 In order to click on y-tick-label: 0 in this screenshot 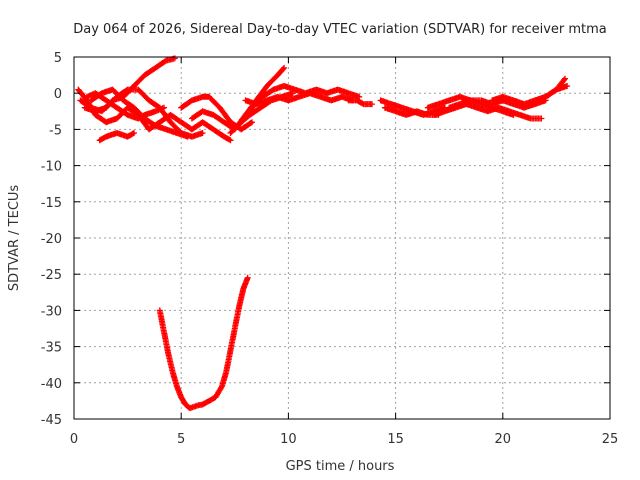, I will do `click(58, 94)`.